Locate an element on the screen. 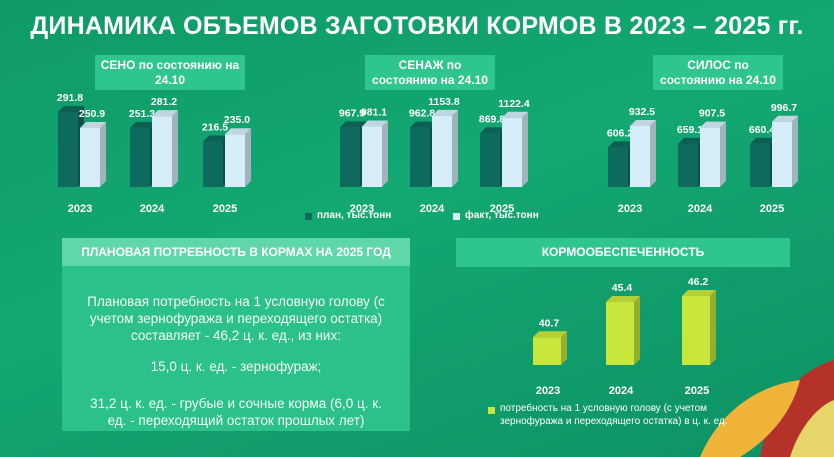  chart-title: СЕНО по состоянию на 24.10 is located at coordinates (170, 72).